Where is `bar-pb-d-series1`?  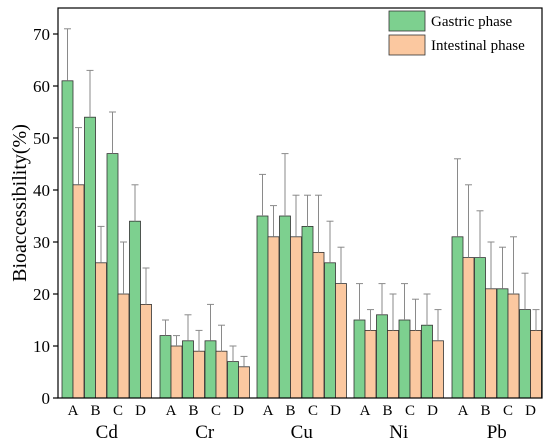 bar-pb-d-series1 is located at coordinates (525, 354).